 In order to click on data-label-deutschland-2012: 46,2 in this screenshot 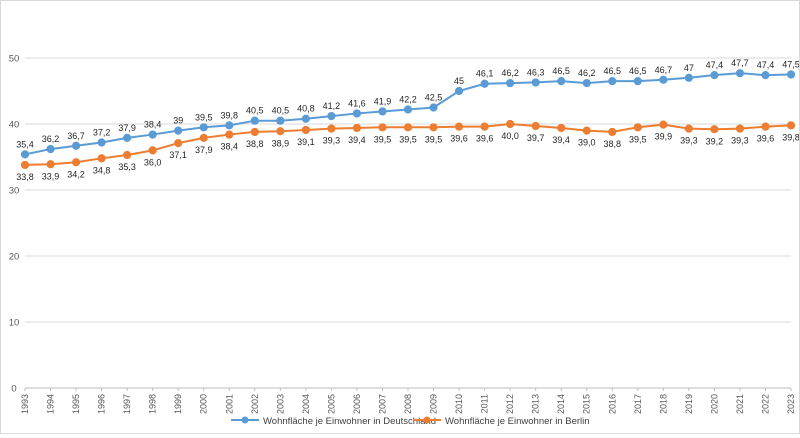, I will do `click(510, 73)`.